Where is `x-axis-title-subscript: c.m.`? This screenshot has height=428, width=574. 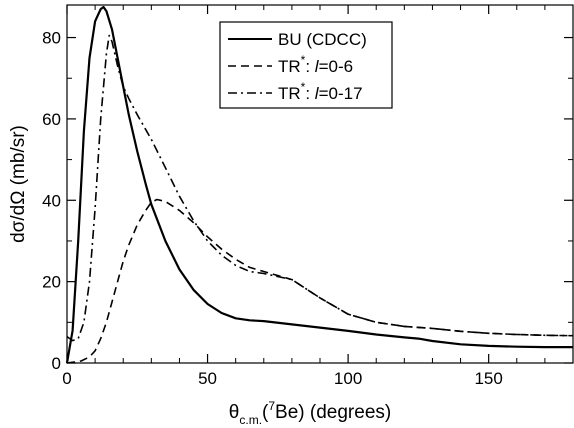
x-axis-title-subscript: c.m. is located at coordinates (250, 420).